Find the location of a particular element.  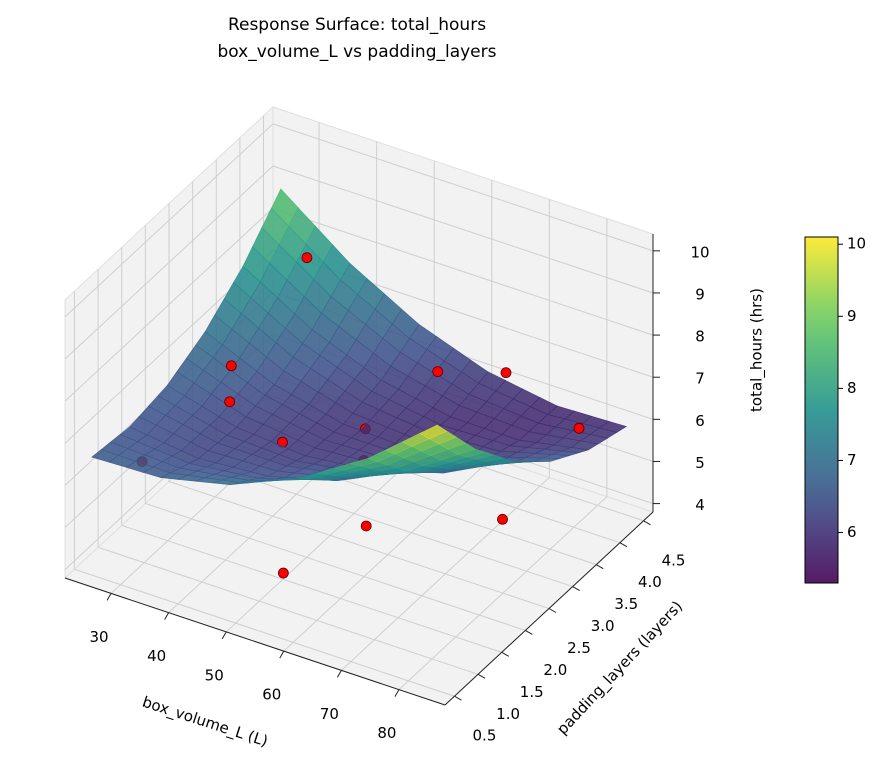

x-tick-label: 30 is located at coordinates (99, 637).